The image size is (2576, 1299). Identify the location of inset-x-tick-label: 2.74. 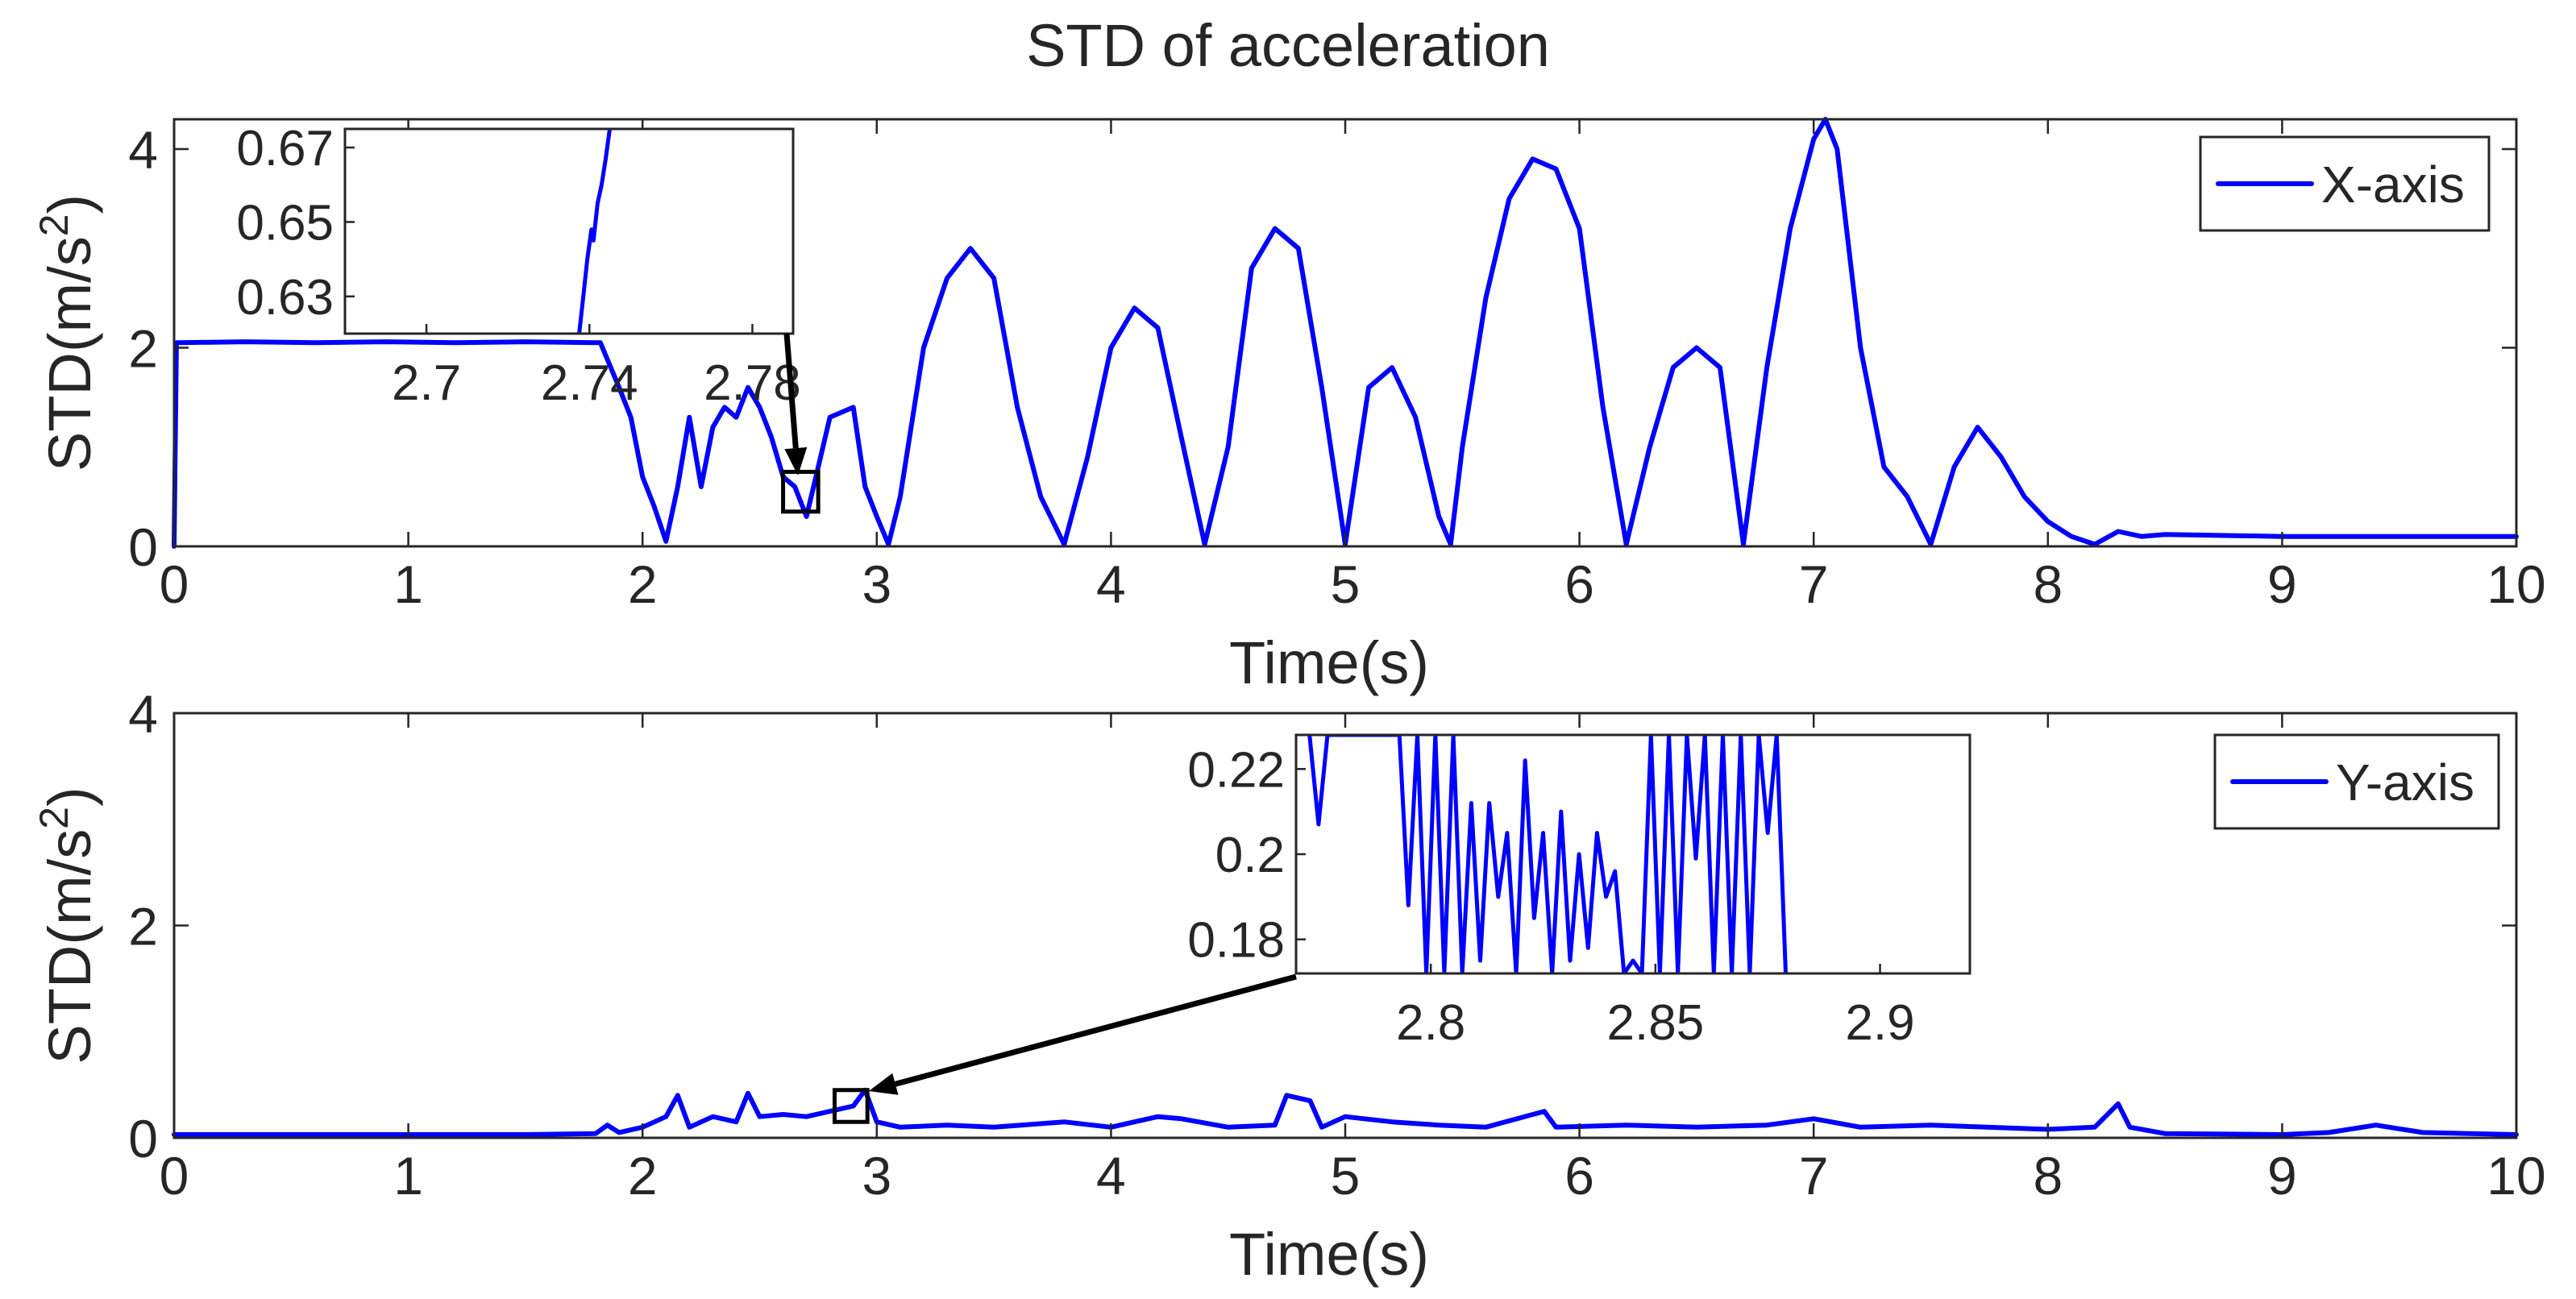
(589, 383).